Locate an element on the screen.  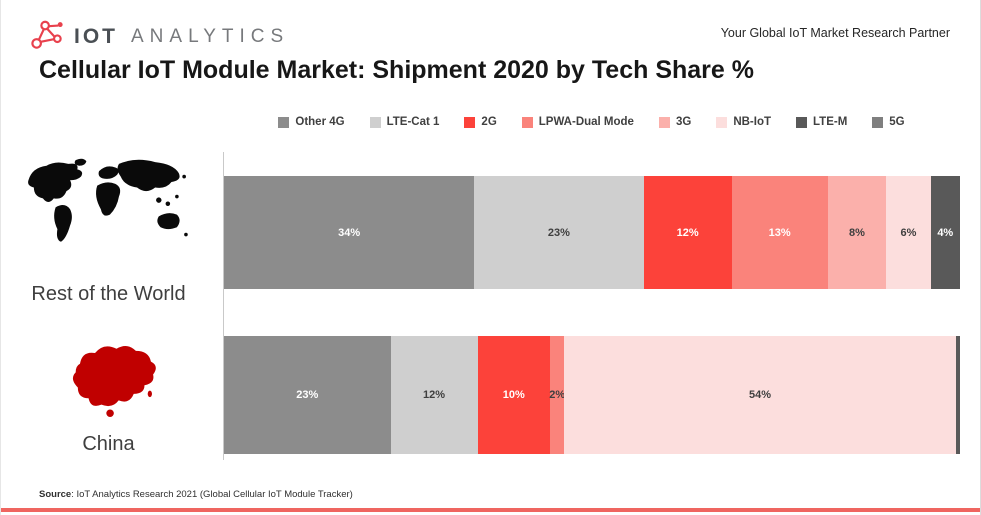
legend-swatch-lpwa-dual-mode is located at coordinates (527, 122).